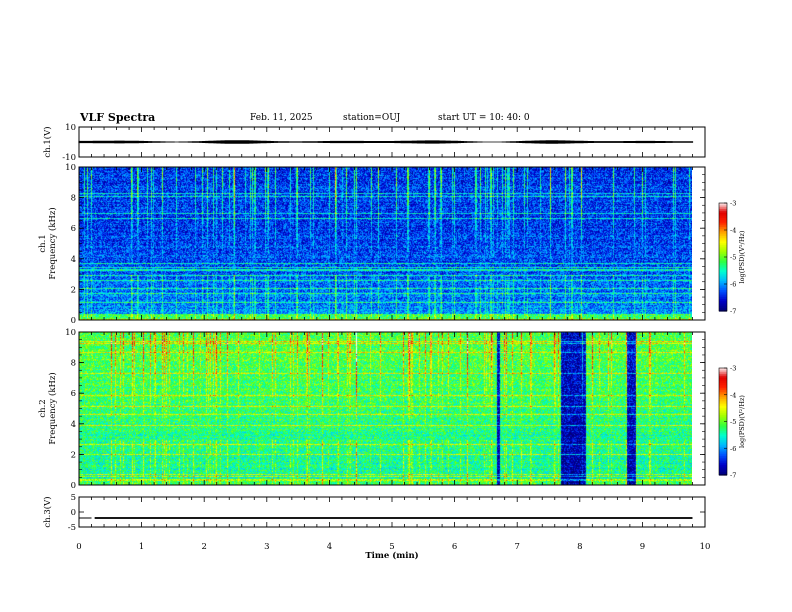  What do you see at coordinates (70, 333) in the screenshot?
I see `ch2-spectrogram-ytick-label: 10` at bounding box center [70, 333].